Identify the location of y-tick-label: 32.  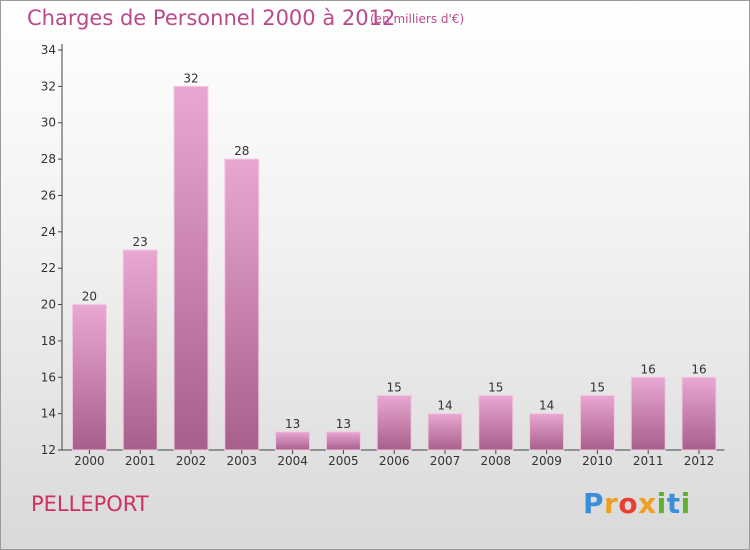
(48, 86).